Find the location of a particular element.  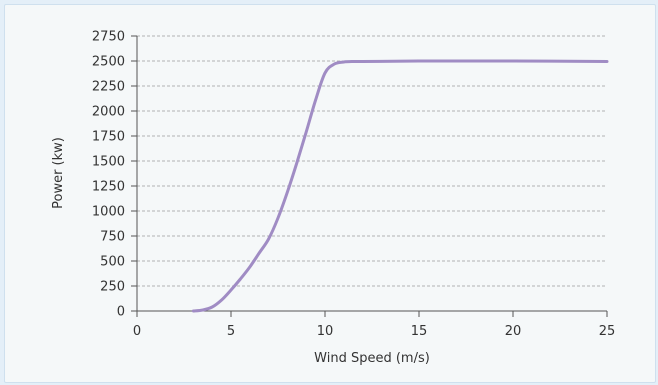

y-tick-label: 1750 is located at coordinates (108, 137).